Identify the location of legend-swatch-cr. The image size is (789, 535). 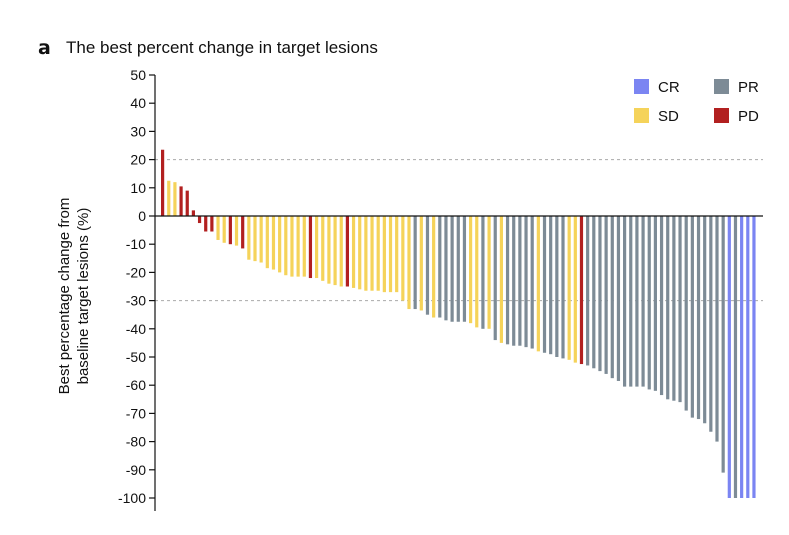
(641, 86).